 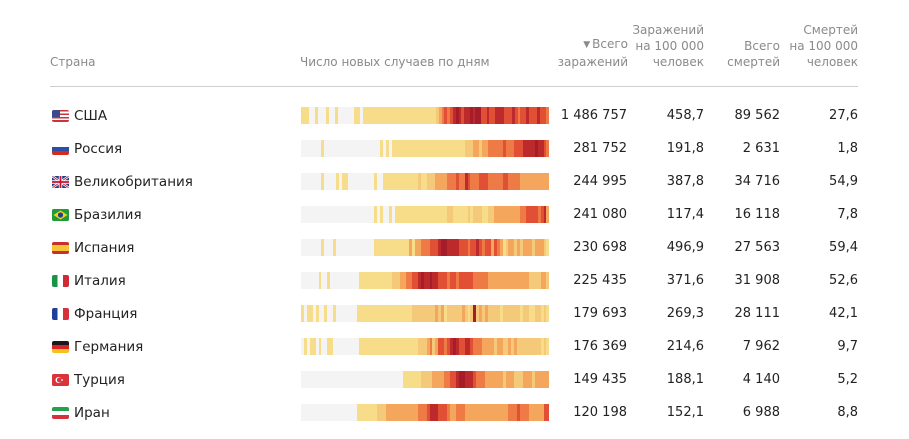 I want to click on column-header-country: Страна, so click(x=73, y=62).